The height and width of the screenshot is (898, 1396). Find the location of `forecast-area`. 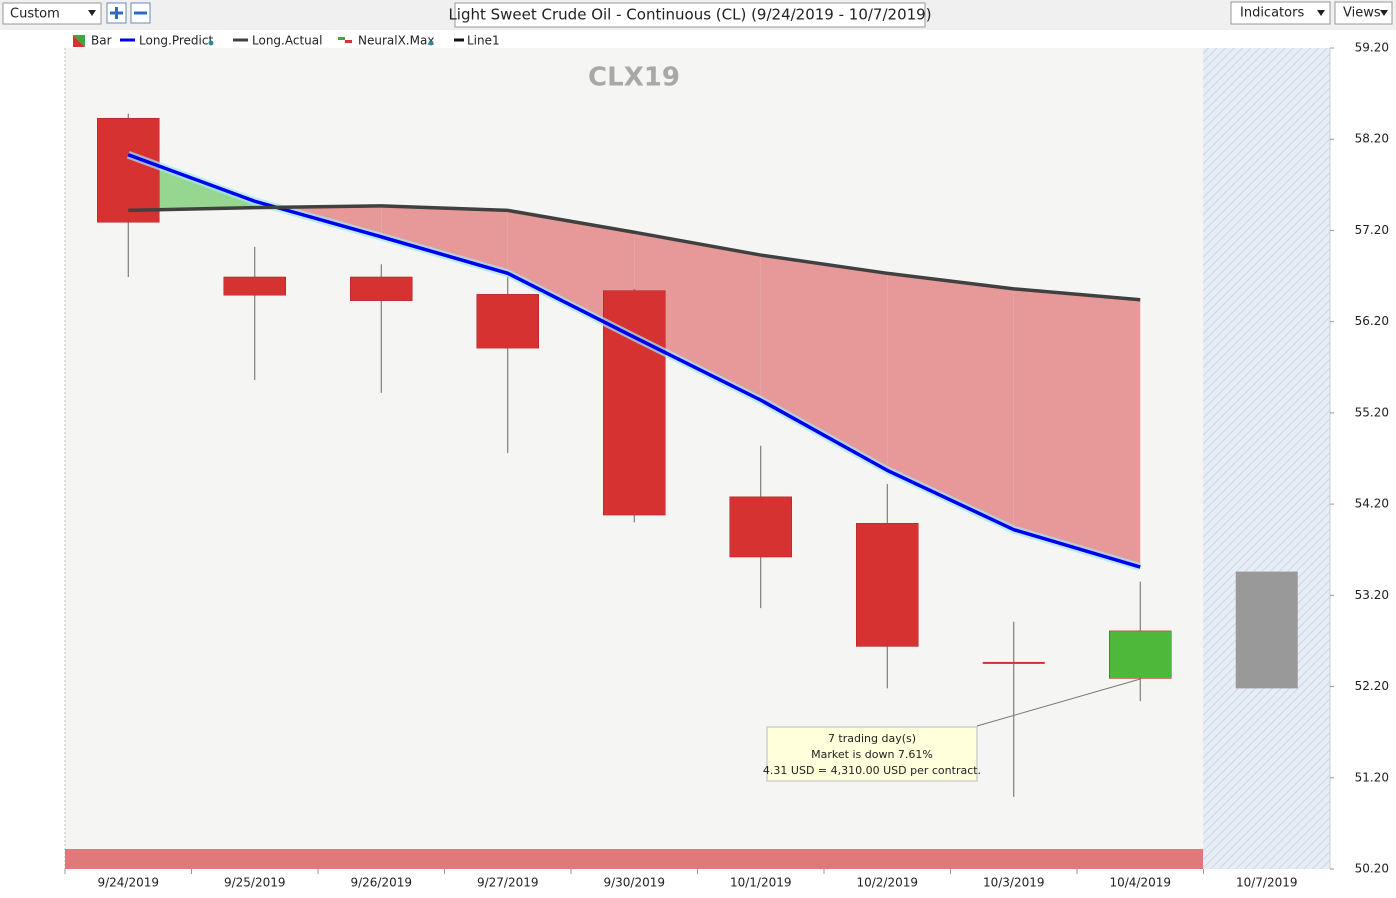

forecast-area is located at coordinates (1266, 458).